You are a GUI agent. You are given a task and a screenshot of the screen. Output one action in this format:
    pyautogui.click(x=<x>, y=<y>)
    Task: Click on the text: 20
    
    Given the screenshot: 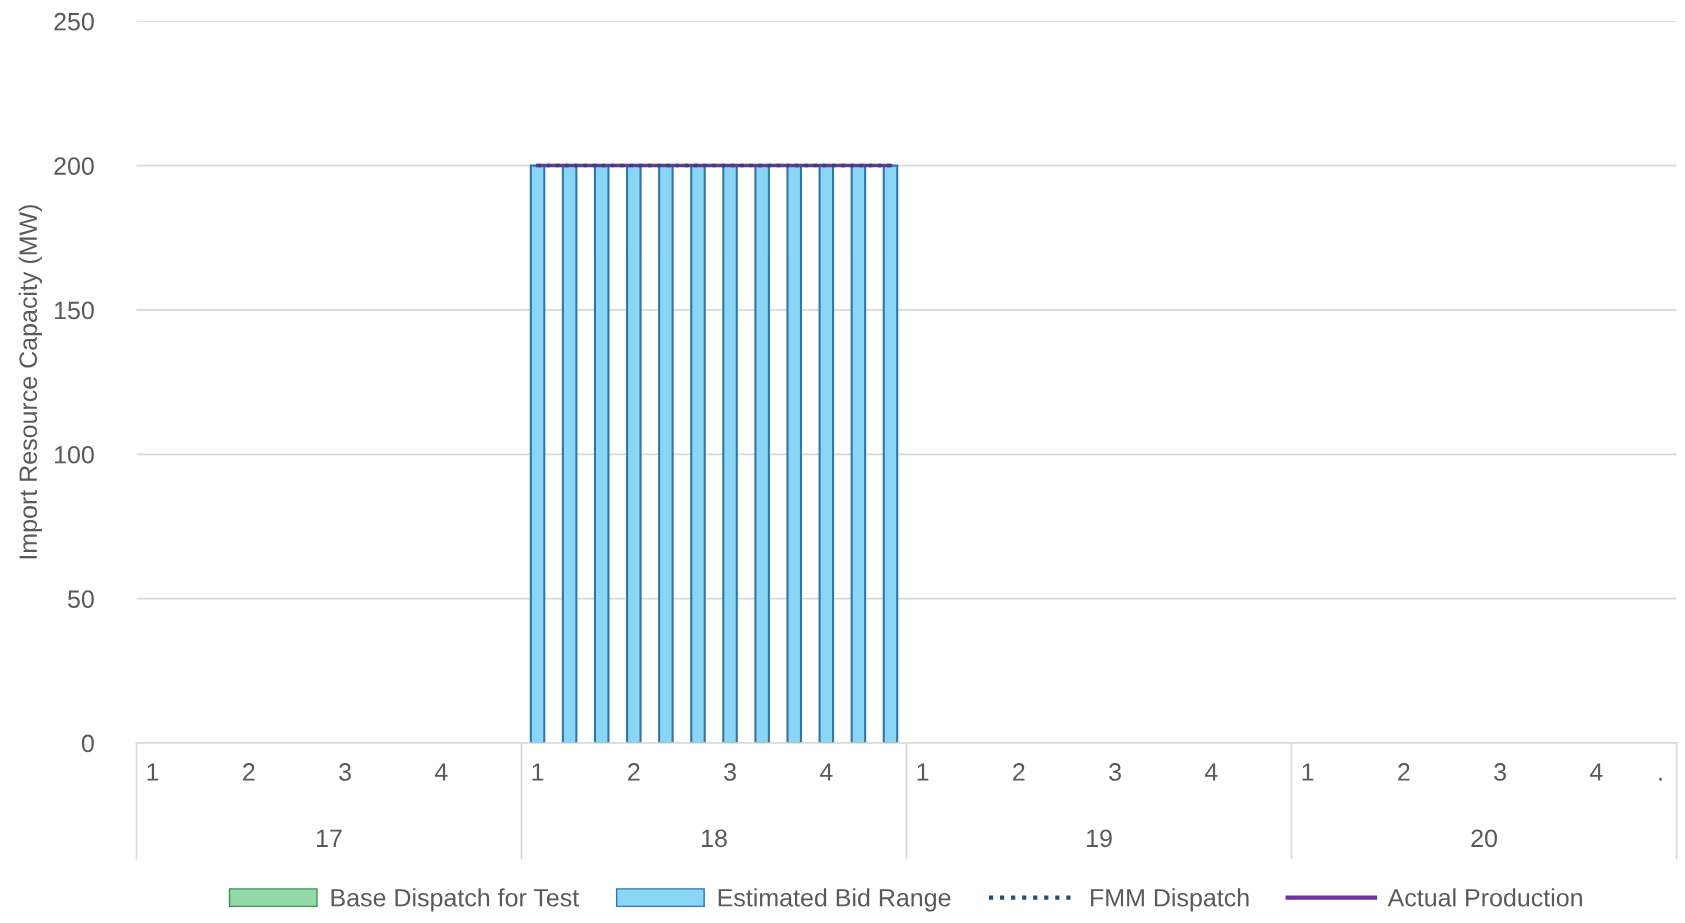 What is the action you would take?
    pyautogui.click(x=1484, y=838)
    